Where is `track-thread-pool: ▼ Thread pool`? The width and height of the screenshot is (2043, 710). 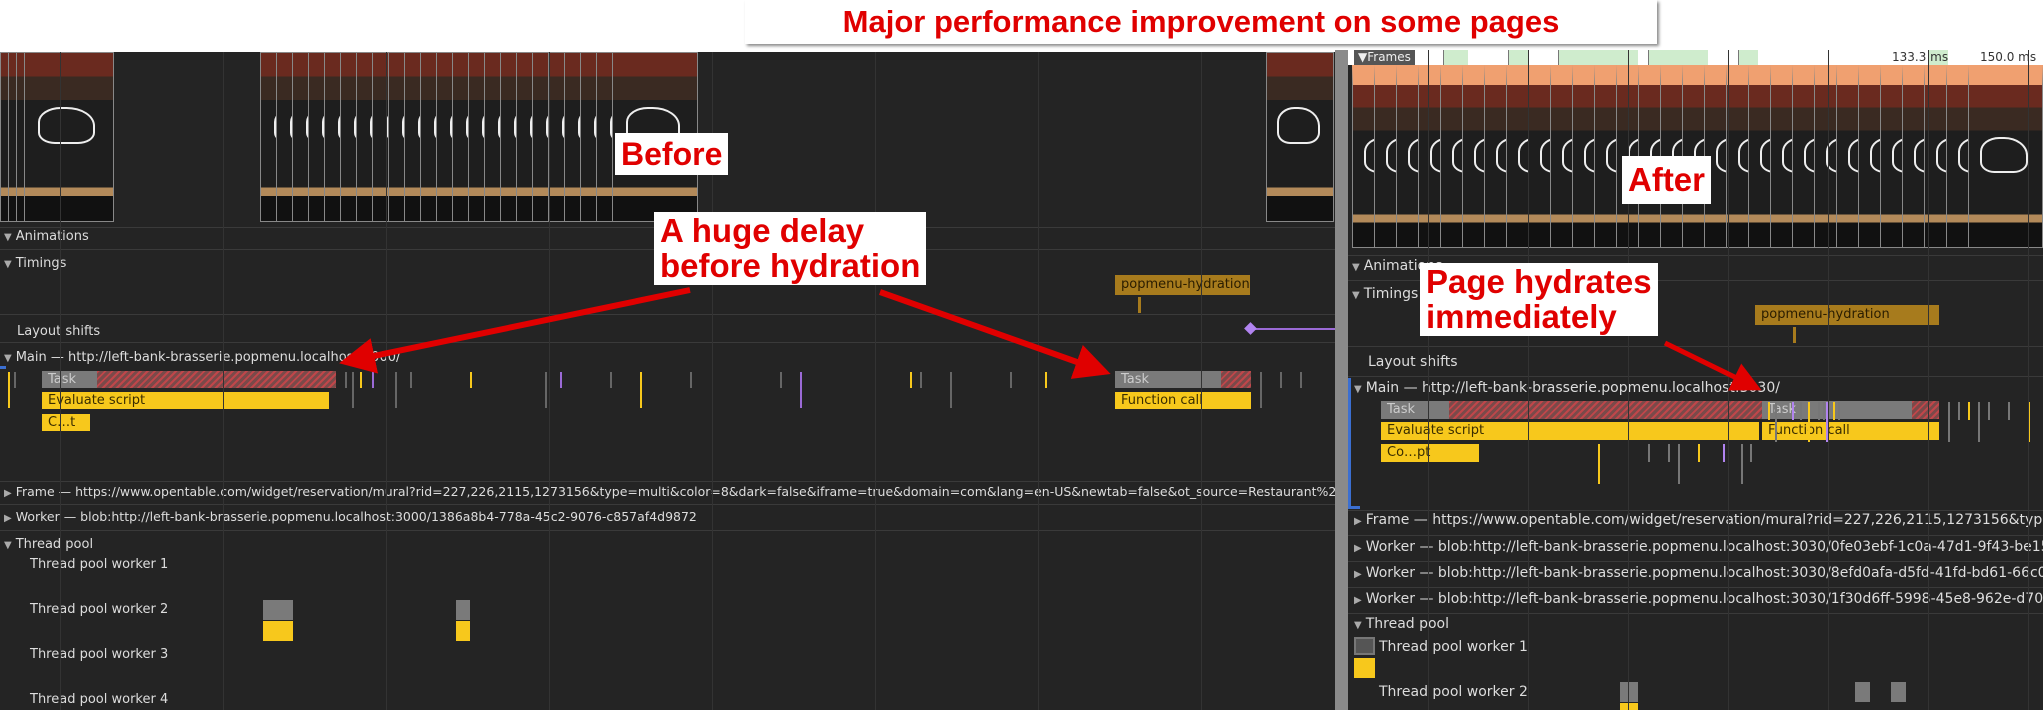
track-thread-pool: ▼ Thread pool is located at coordinates (48, 544).